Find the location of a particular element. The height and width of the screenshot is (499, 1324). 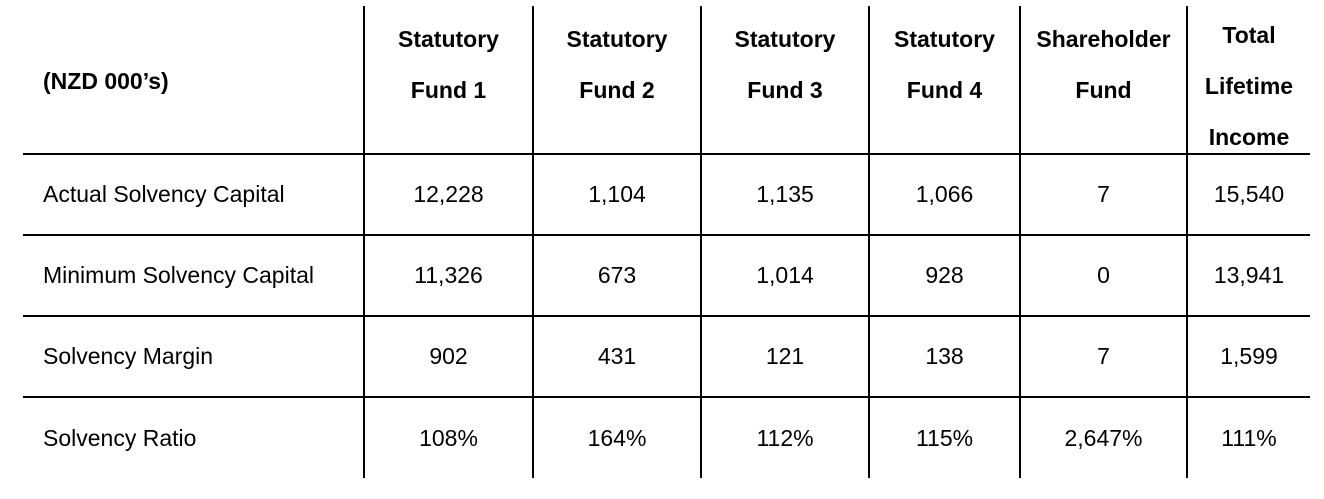

header-divider is located at coordinates (666, 154).